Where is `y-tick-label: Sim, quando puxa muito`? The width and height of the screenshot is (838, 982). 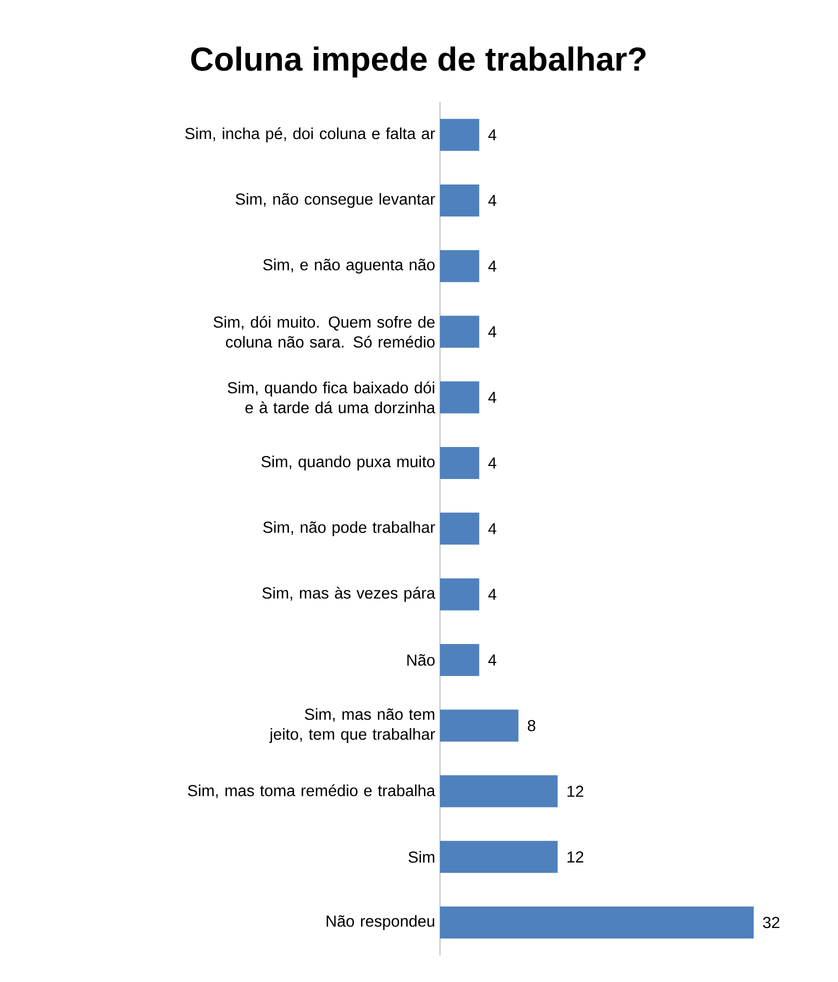
y-tick-label: Sim, quando puxa muito is located at coordinates (348, 463).